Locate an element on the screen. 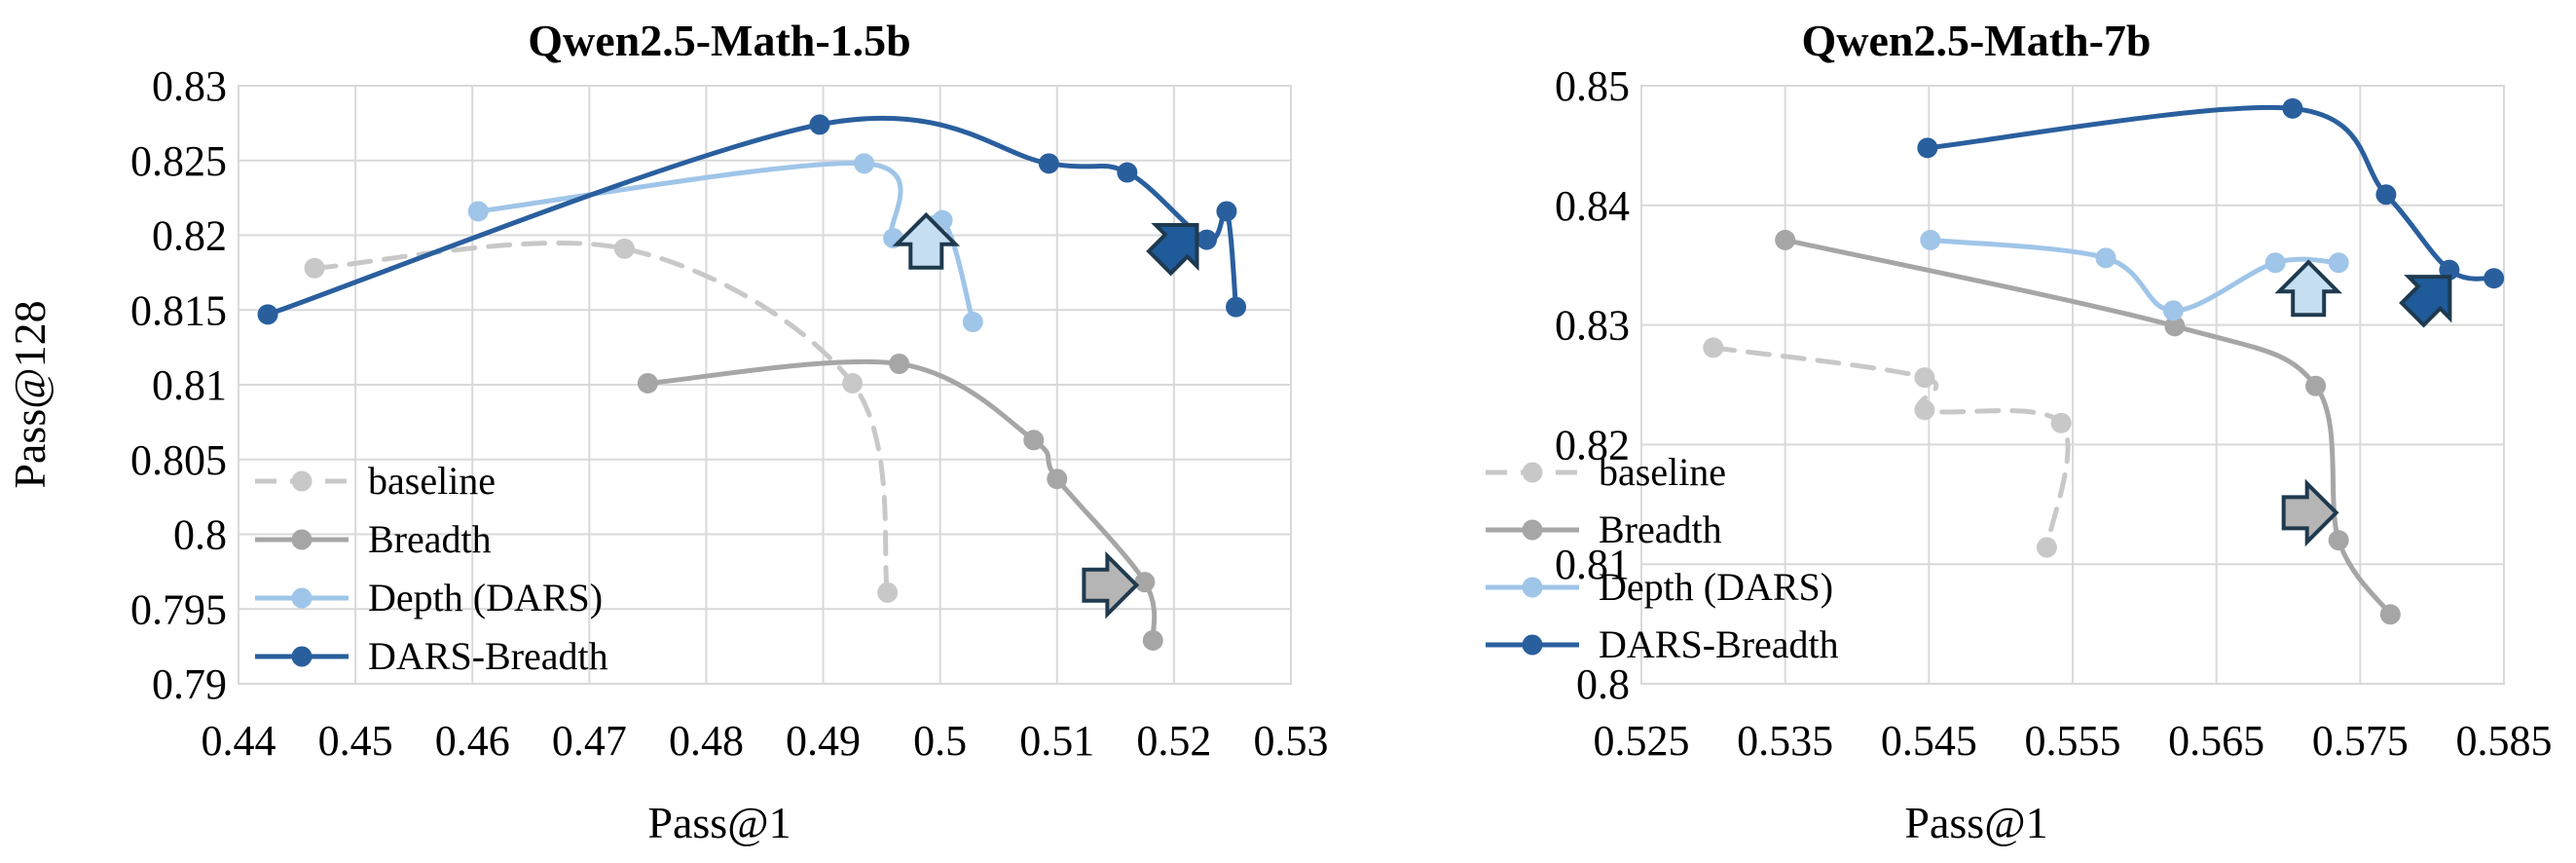 This screenshot has height=863, width=2576. y-tick-label: 0.85 is located at coordinates (1592, 86).